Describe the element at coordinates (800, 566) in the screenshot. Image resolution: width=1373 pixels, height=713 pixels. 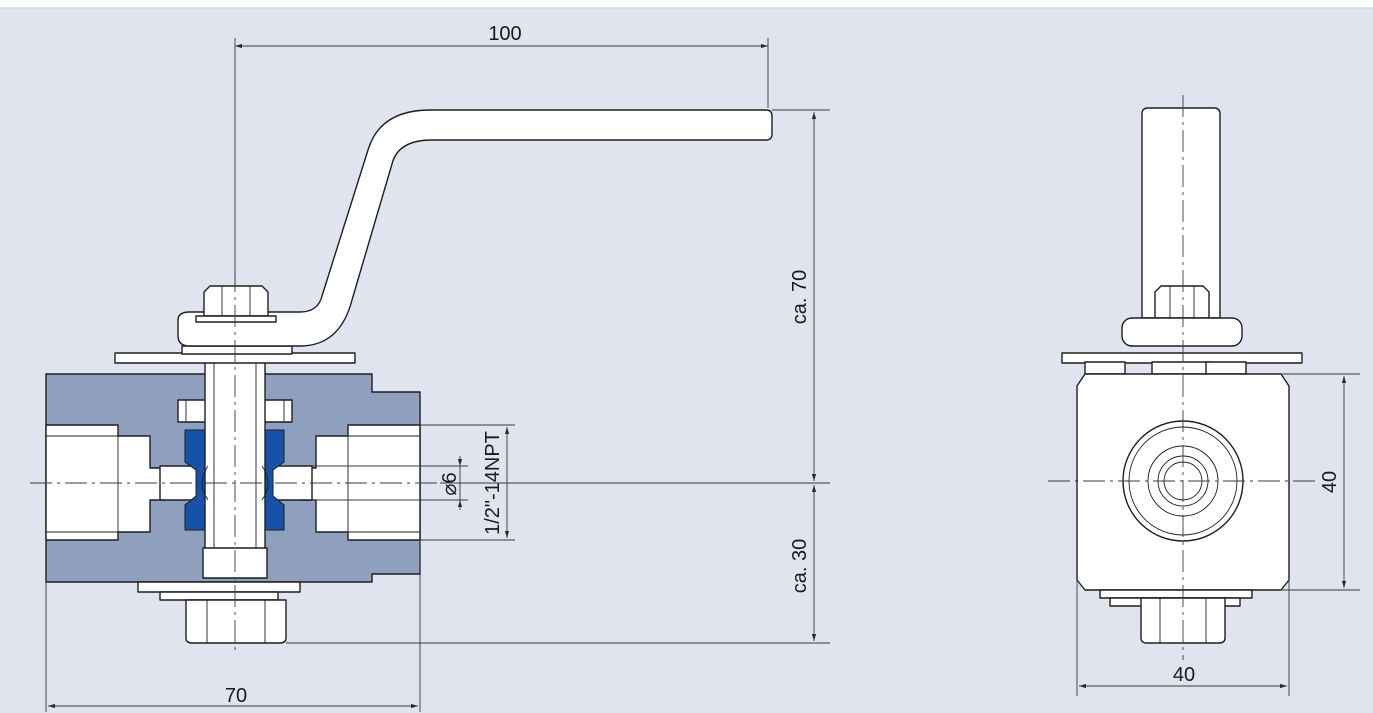
I see `dim-height-below-axis: ca. 30` at that location.